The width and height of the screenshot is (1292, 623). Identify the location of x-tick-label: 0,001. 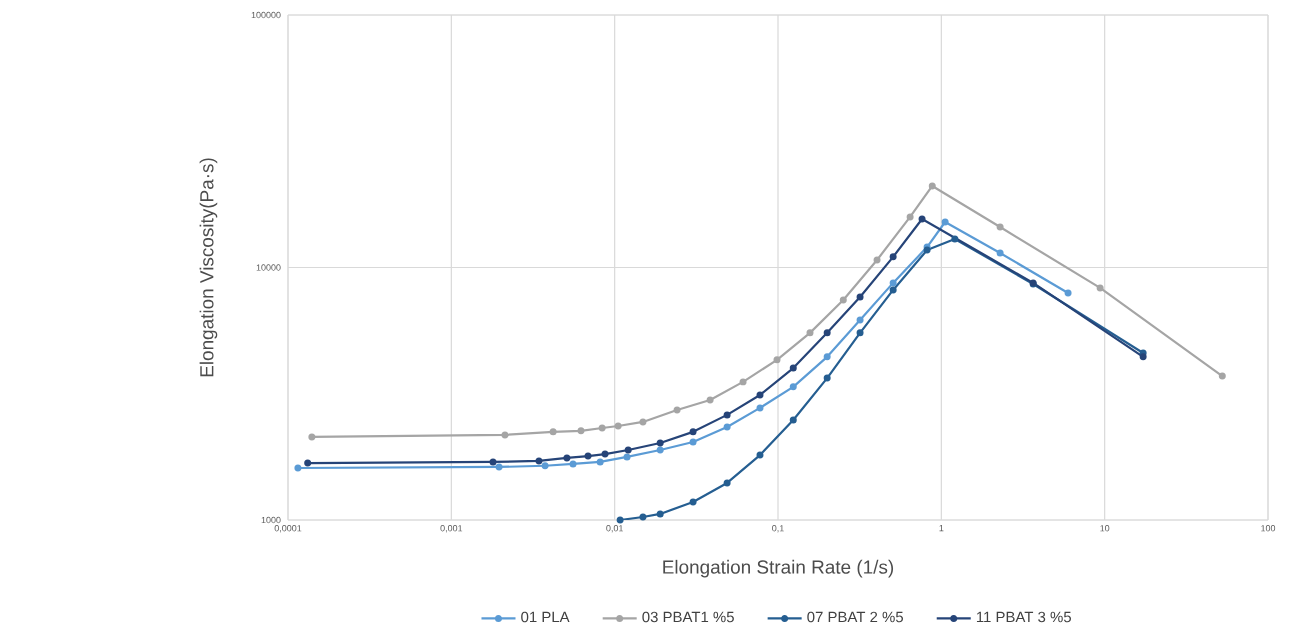
(451, 529).